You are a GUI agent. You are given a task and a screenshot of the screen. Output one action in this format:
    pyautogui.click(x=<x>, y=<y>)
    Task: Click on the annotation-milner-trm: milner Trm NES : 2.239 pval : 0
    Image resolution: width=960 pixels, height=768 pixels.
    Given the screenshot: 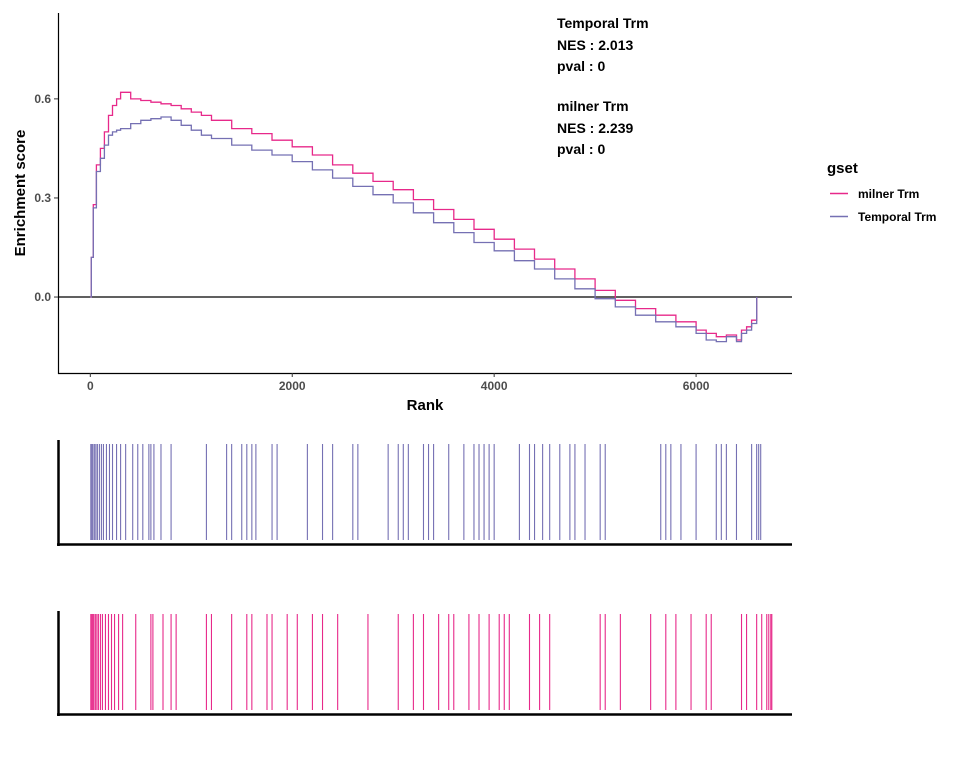 What is the action you would take?
    pyautogui.click(x=595, y=127)
    